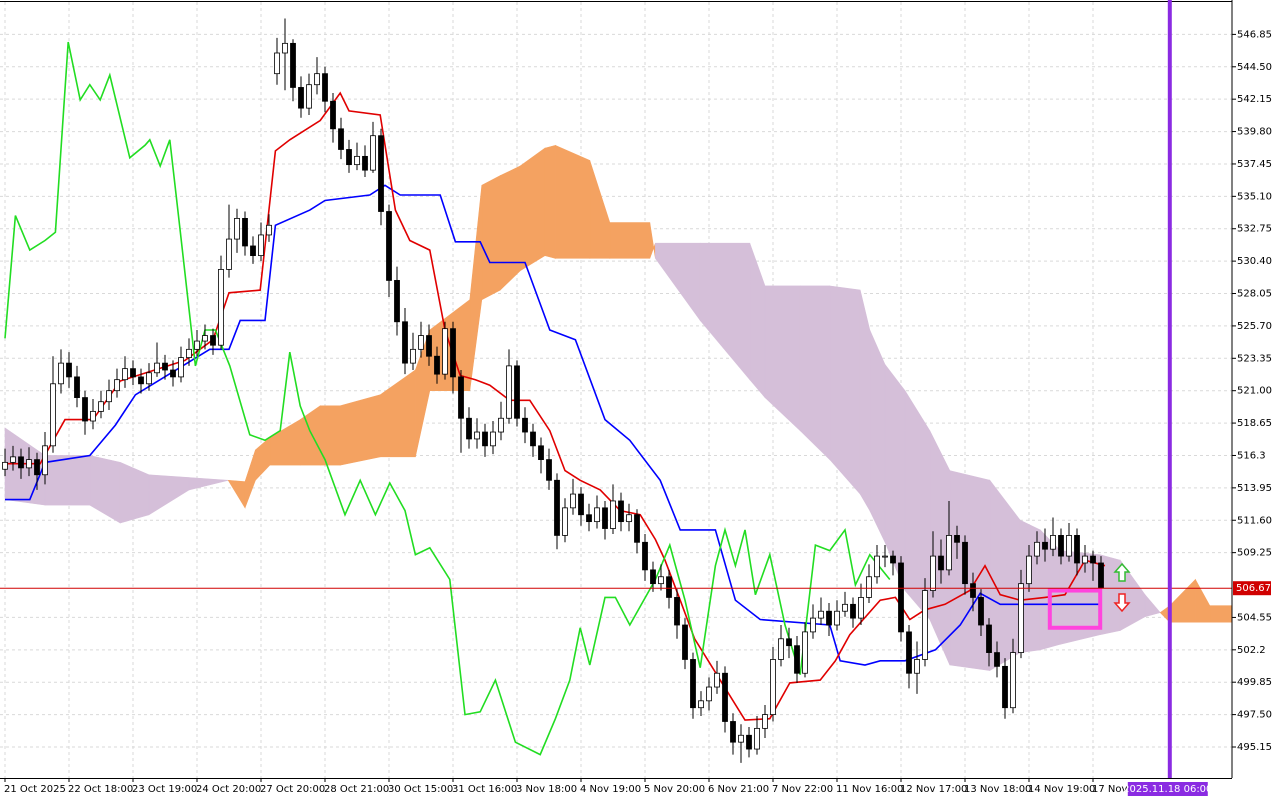 This screenshot has width=1280, height=800. I want to click on y-tick-label: 495.15, so click(1254, 747).